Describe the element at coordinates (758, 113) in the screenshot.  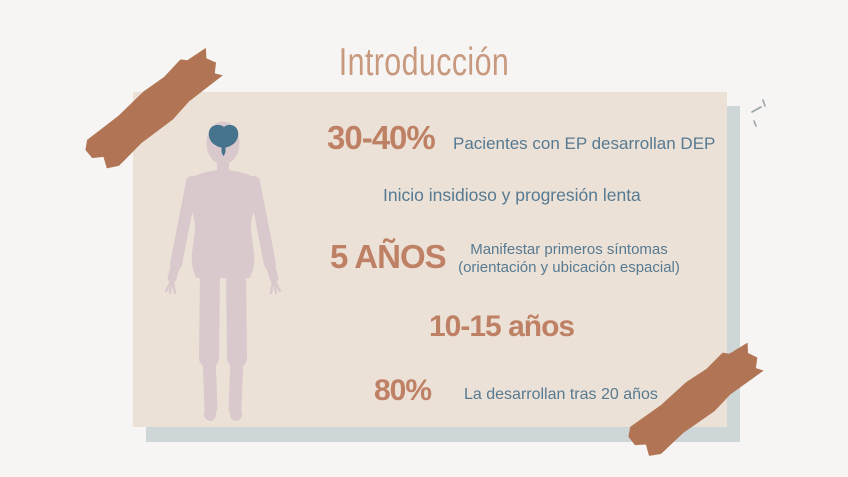
I see `sparkle-doodle-icon` at that location.